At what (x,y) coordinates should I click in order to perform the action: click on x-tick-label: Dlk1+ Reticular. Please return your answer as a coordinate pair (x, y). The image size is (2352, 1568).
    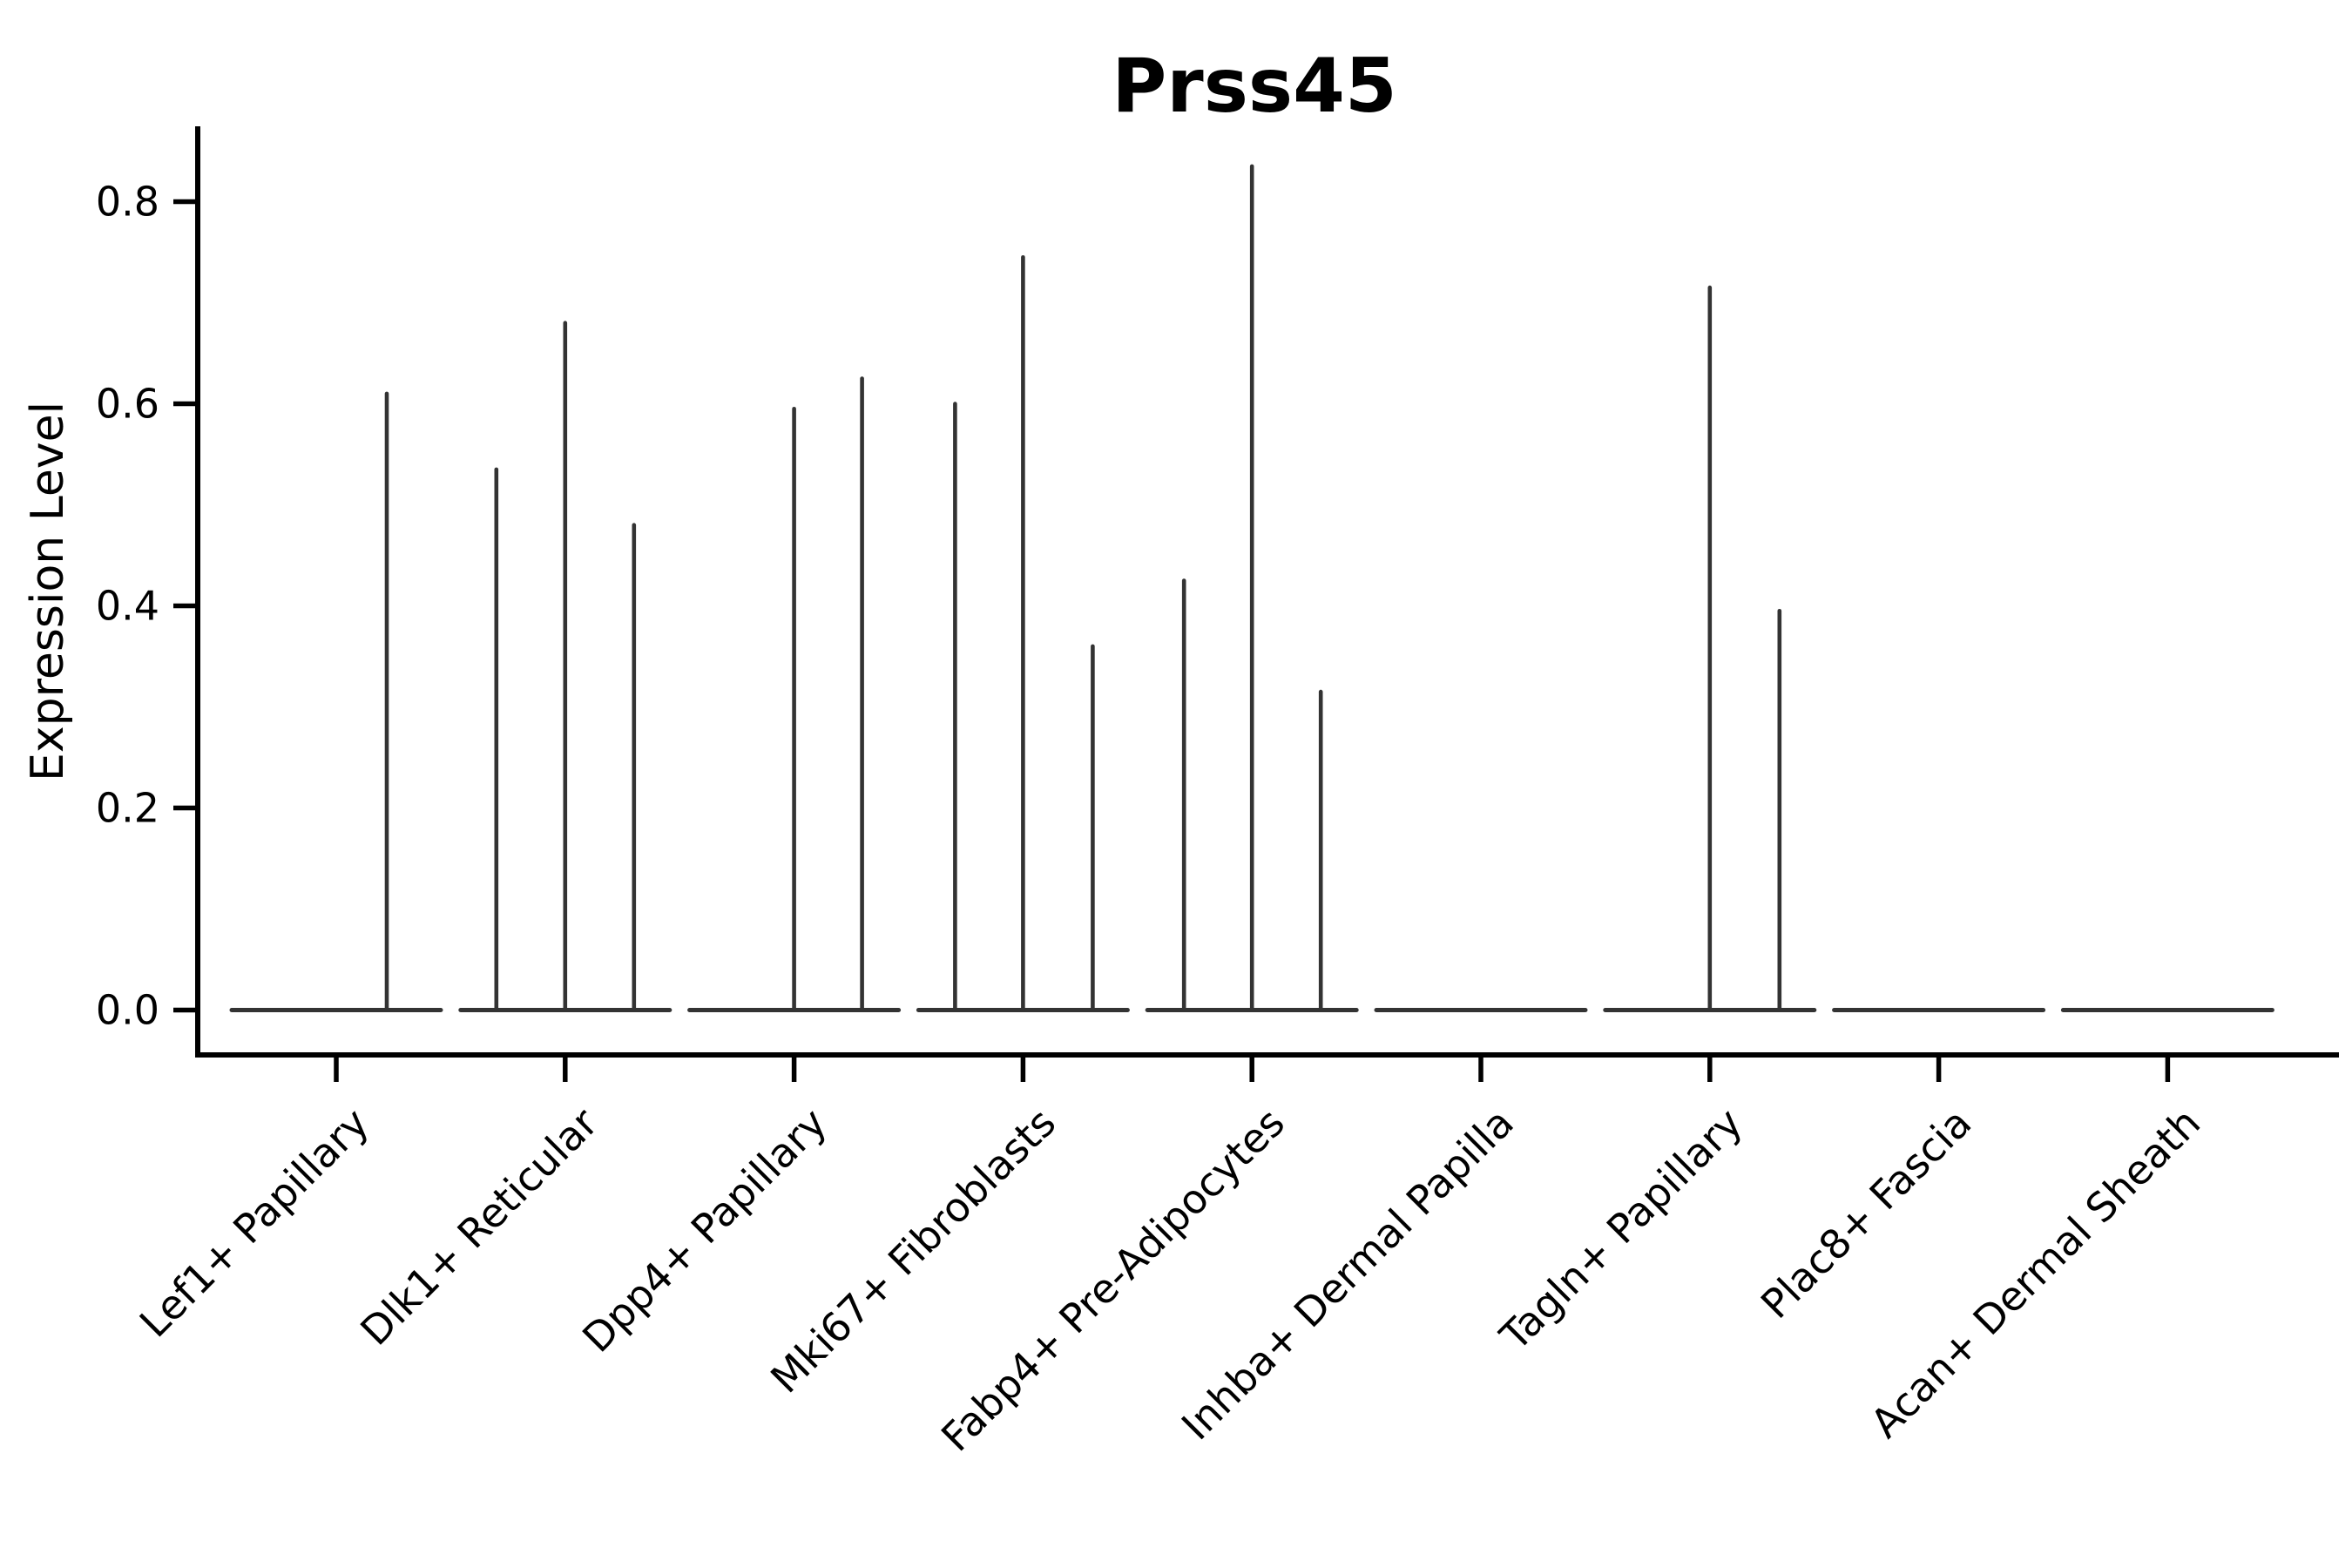
    Looking at the image, I should click on (479, 1227).